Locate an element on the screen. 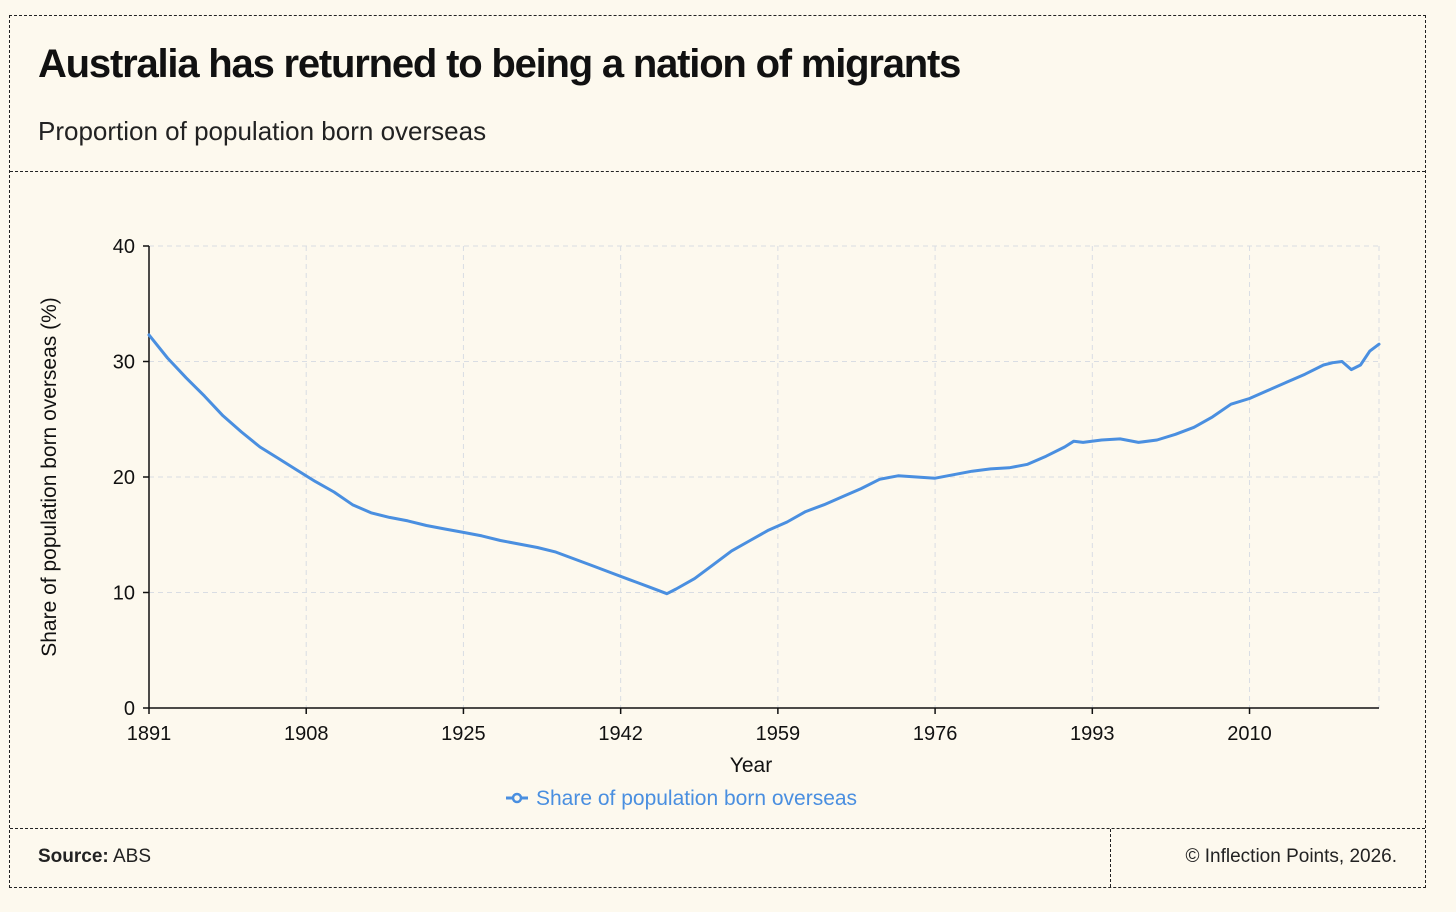  copyright-note: © Inflection Points, 2026. is located at coordinates (1291, 856).